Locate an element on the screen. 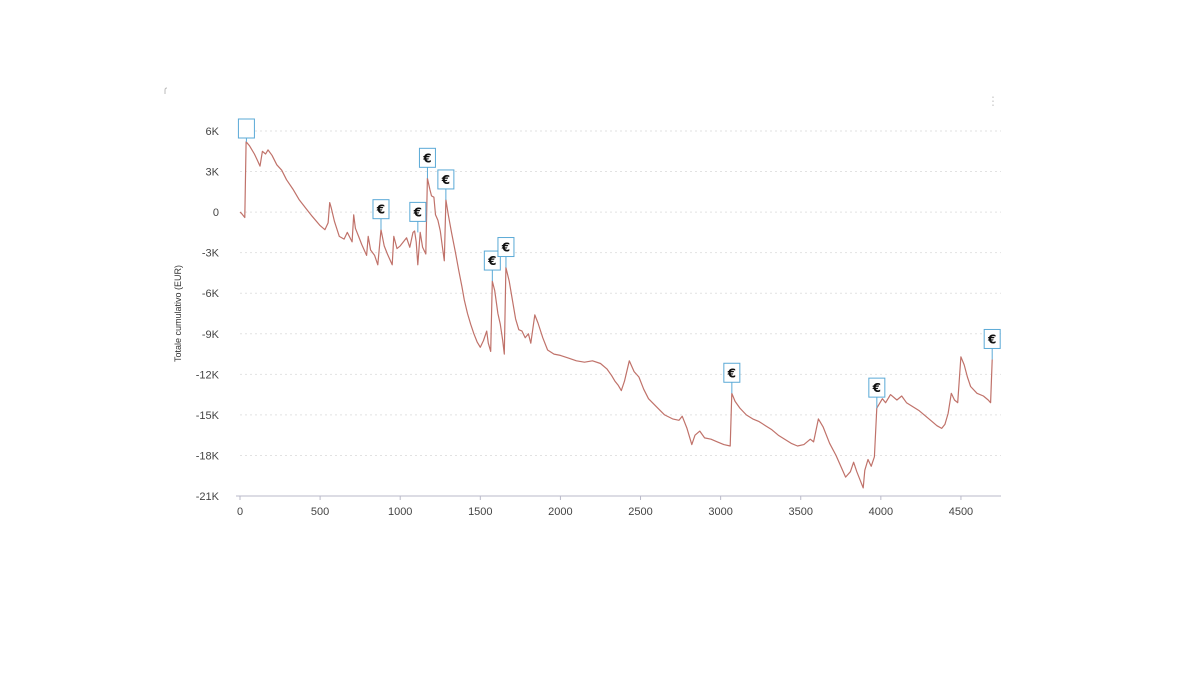 This screenshot has width=1200, height=675. x-tick-label: 1500 is located at coordinates (480, 512).